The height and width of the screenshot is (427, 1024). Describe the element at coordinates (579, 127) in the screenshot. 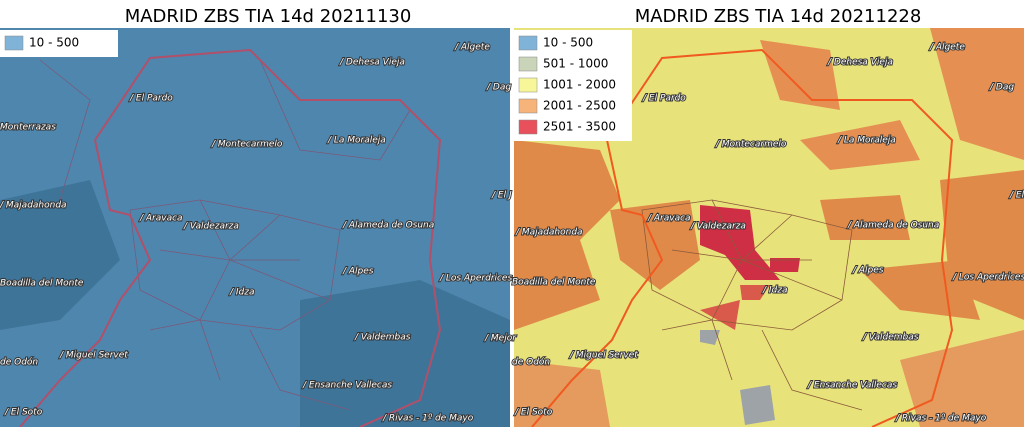

I see `legend-label: 2501 - 3500` at that location.